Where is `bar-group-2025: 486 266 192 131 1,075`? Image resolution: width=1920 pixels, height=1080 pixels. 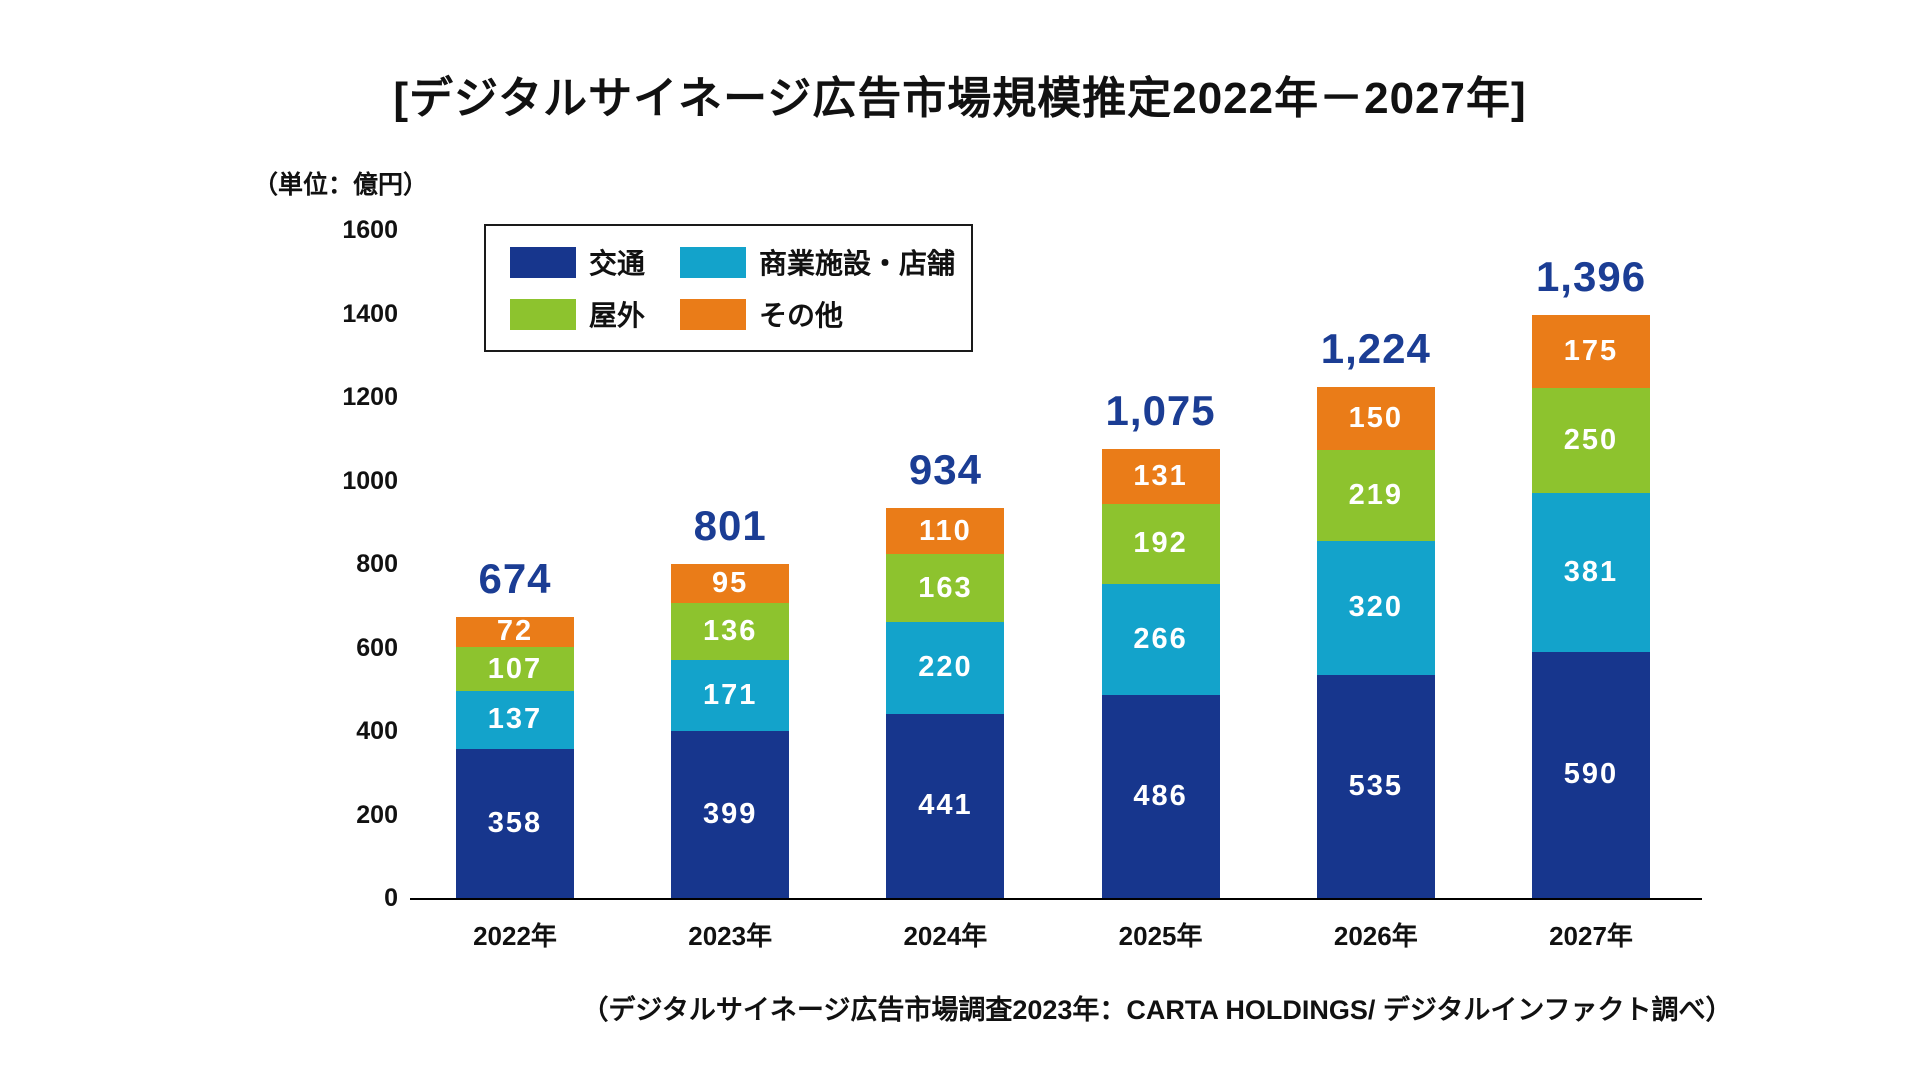 bar-group-2025: 486 266 192 131 1,075 is located at coordinates (1160, 642).